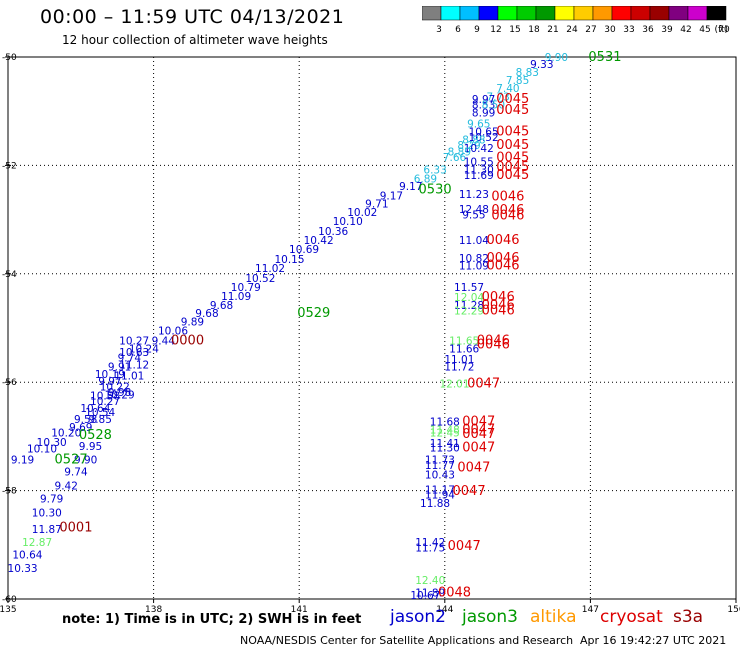 This screenshot has width=740, height=650. Describe the element at coordinates (313, 313) in the screenshot. I see `time-label: 0529` at that location.